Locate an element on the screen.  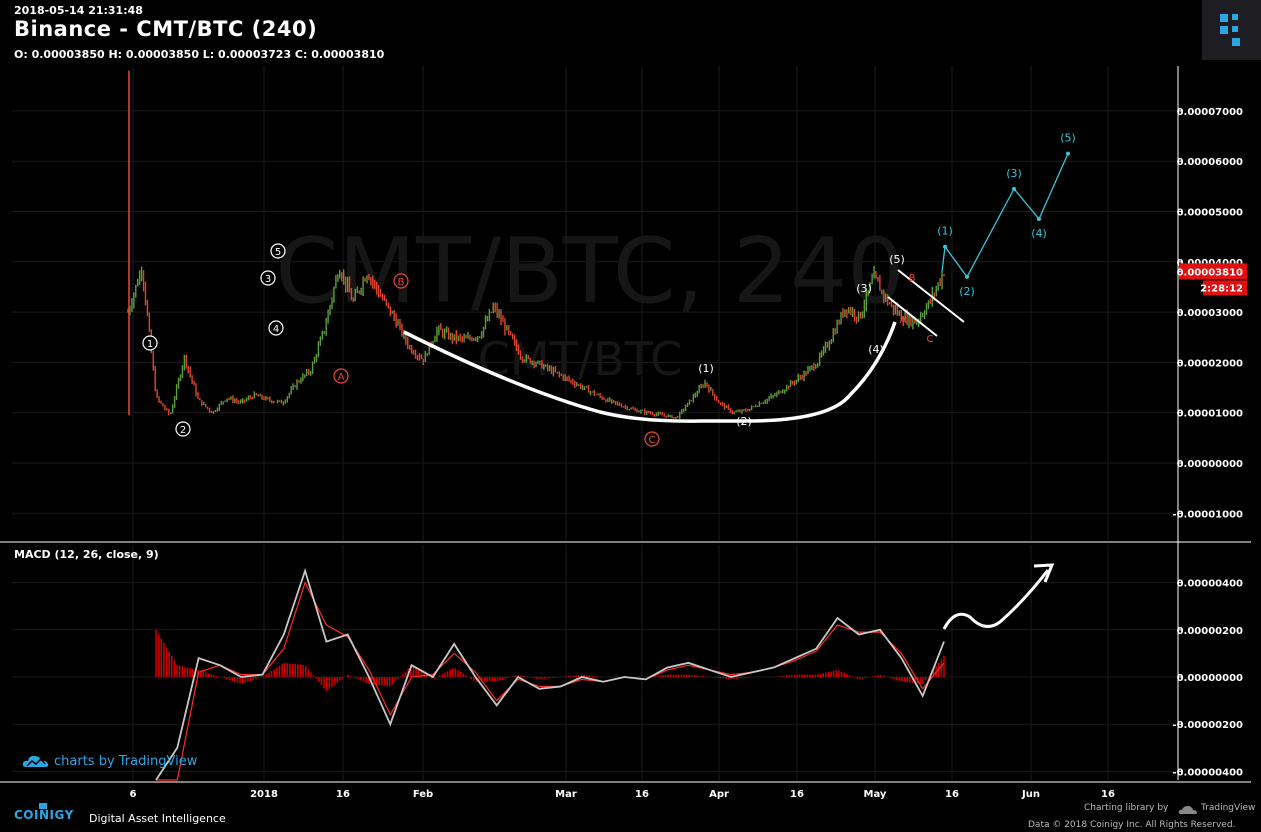
wave-label-b: B is located at coordinates (401, 282).